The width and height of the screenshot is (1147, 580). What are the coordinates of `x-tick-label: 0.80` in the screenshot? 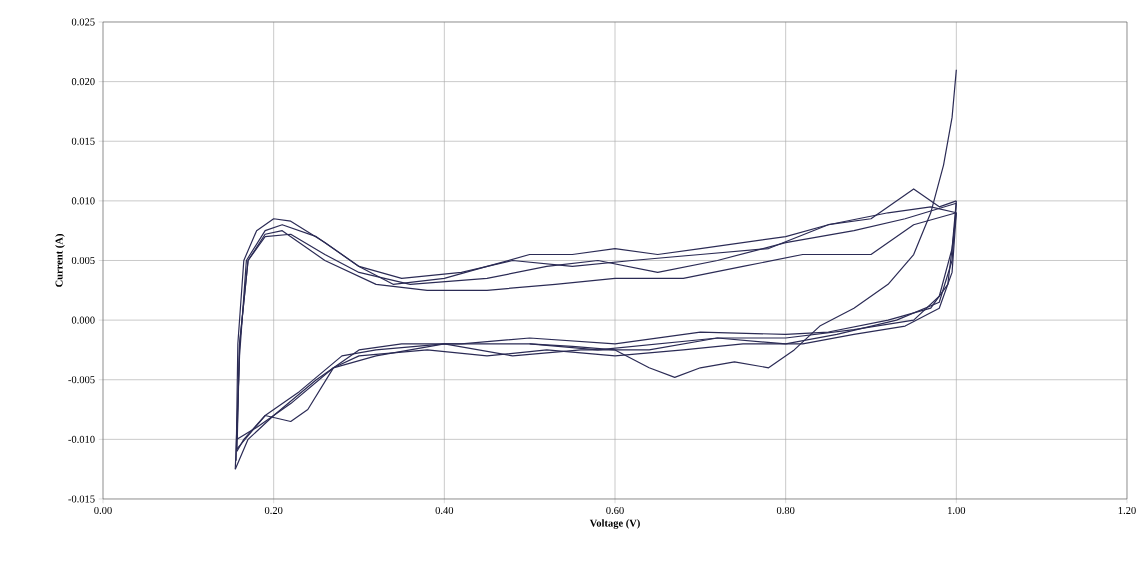 It's located at (785, 510).